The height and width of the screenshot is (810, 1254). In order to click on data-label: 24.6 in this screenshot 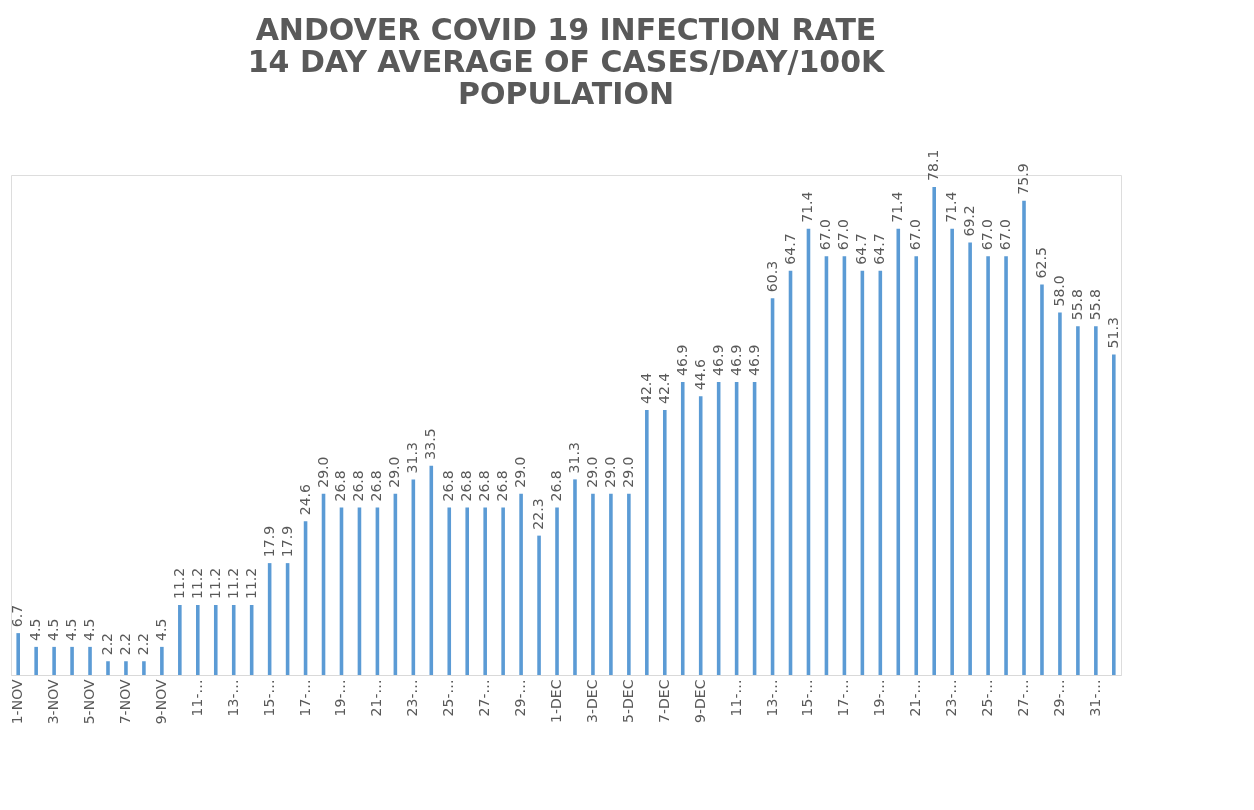, I will do `click(304, 499)`.